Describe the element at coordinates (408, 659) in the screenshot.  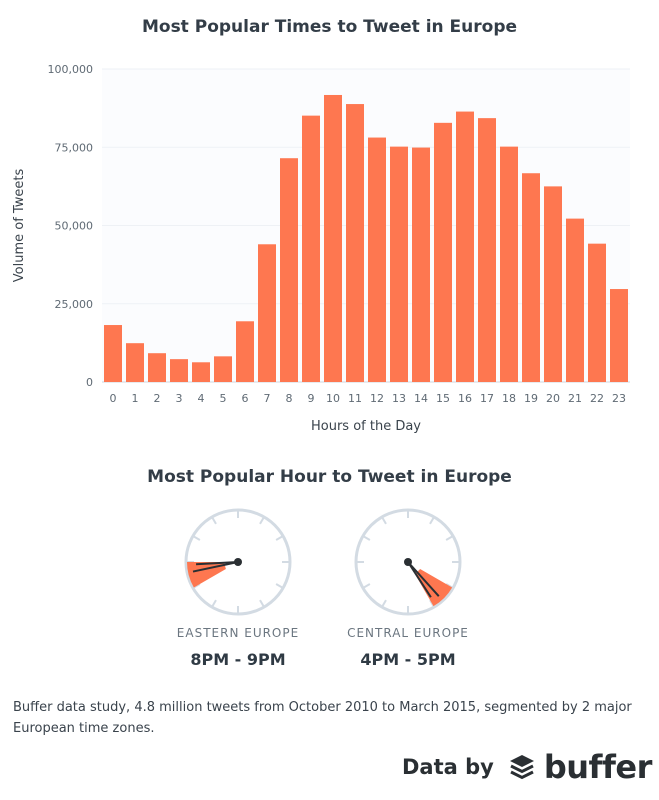
I see `clock-time-central: 4PM - 5PM` at that location.